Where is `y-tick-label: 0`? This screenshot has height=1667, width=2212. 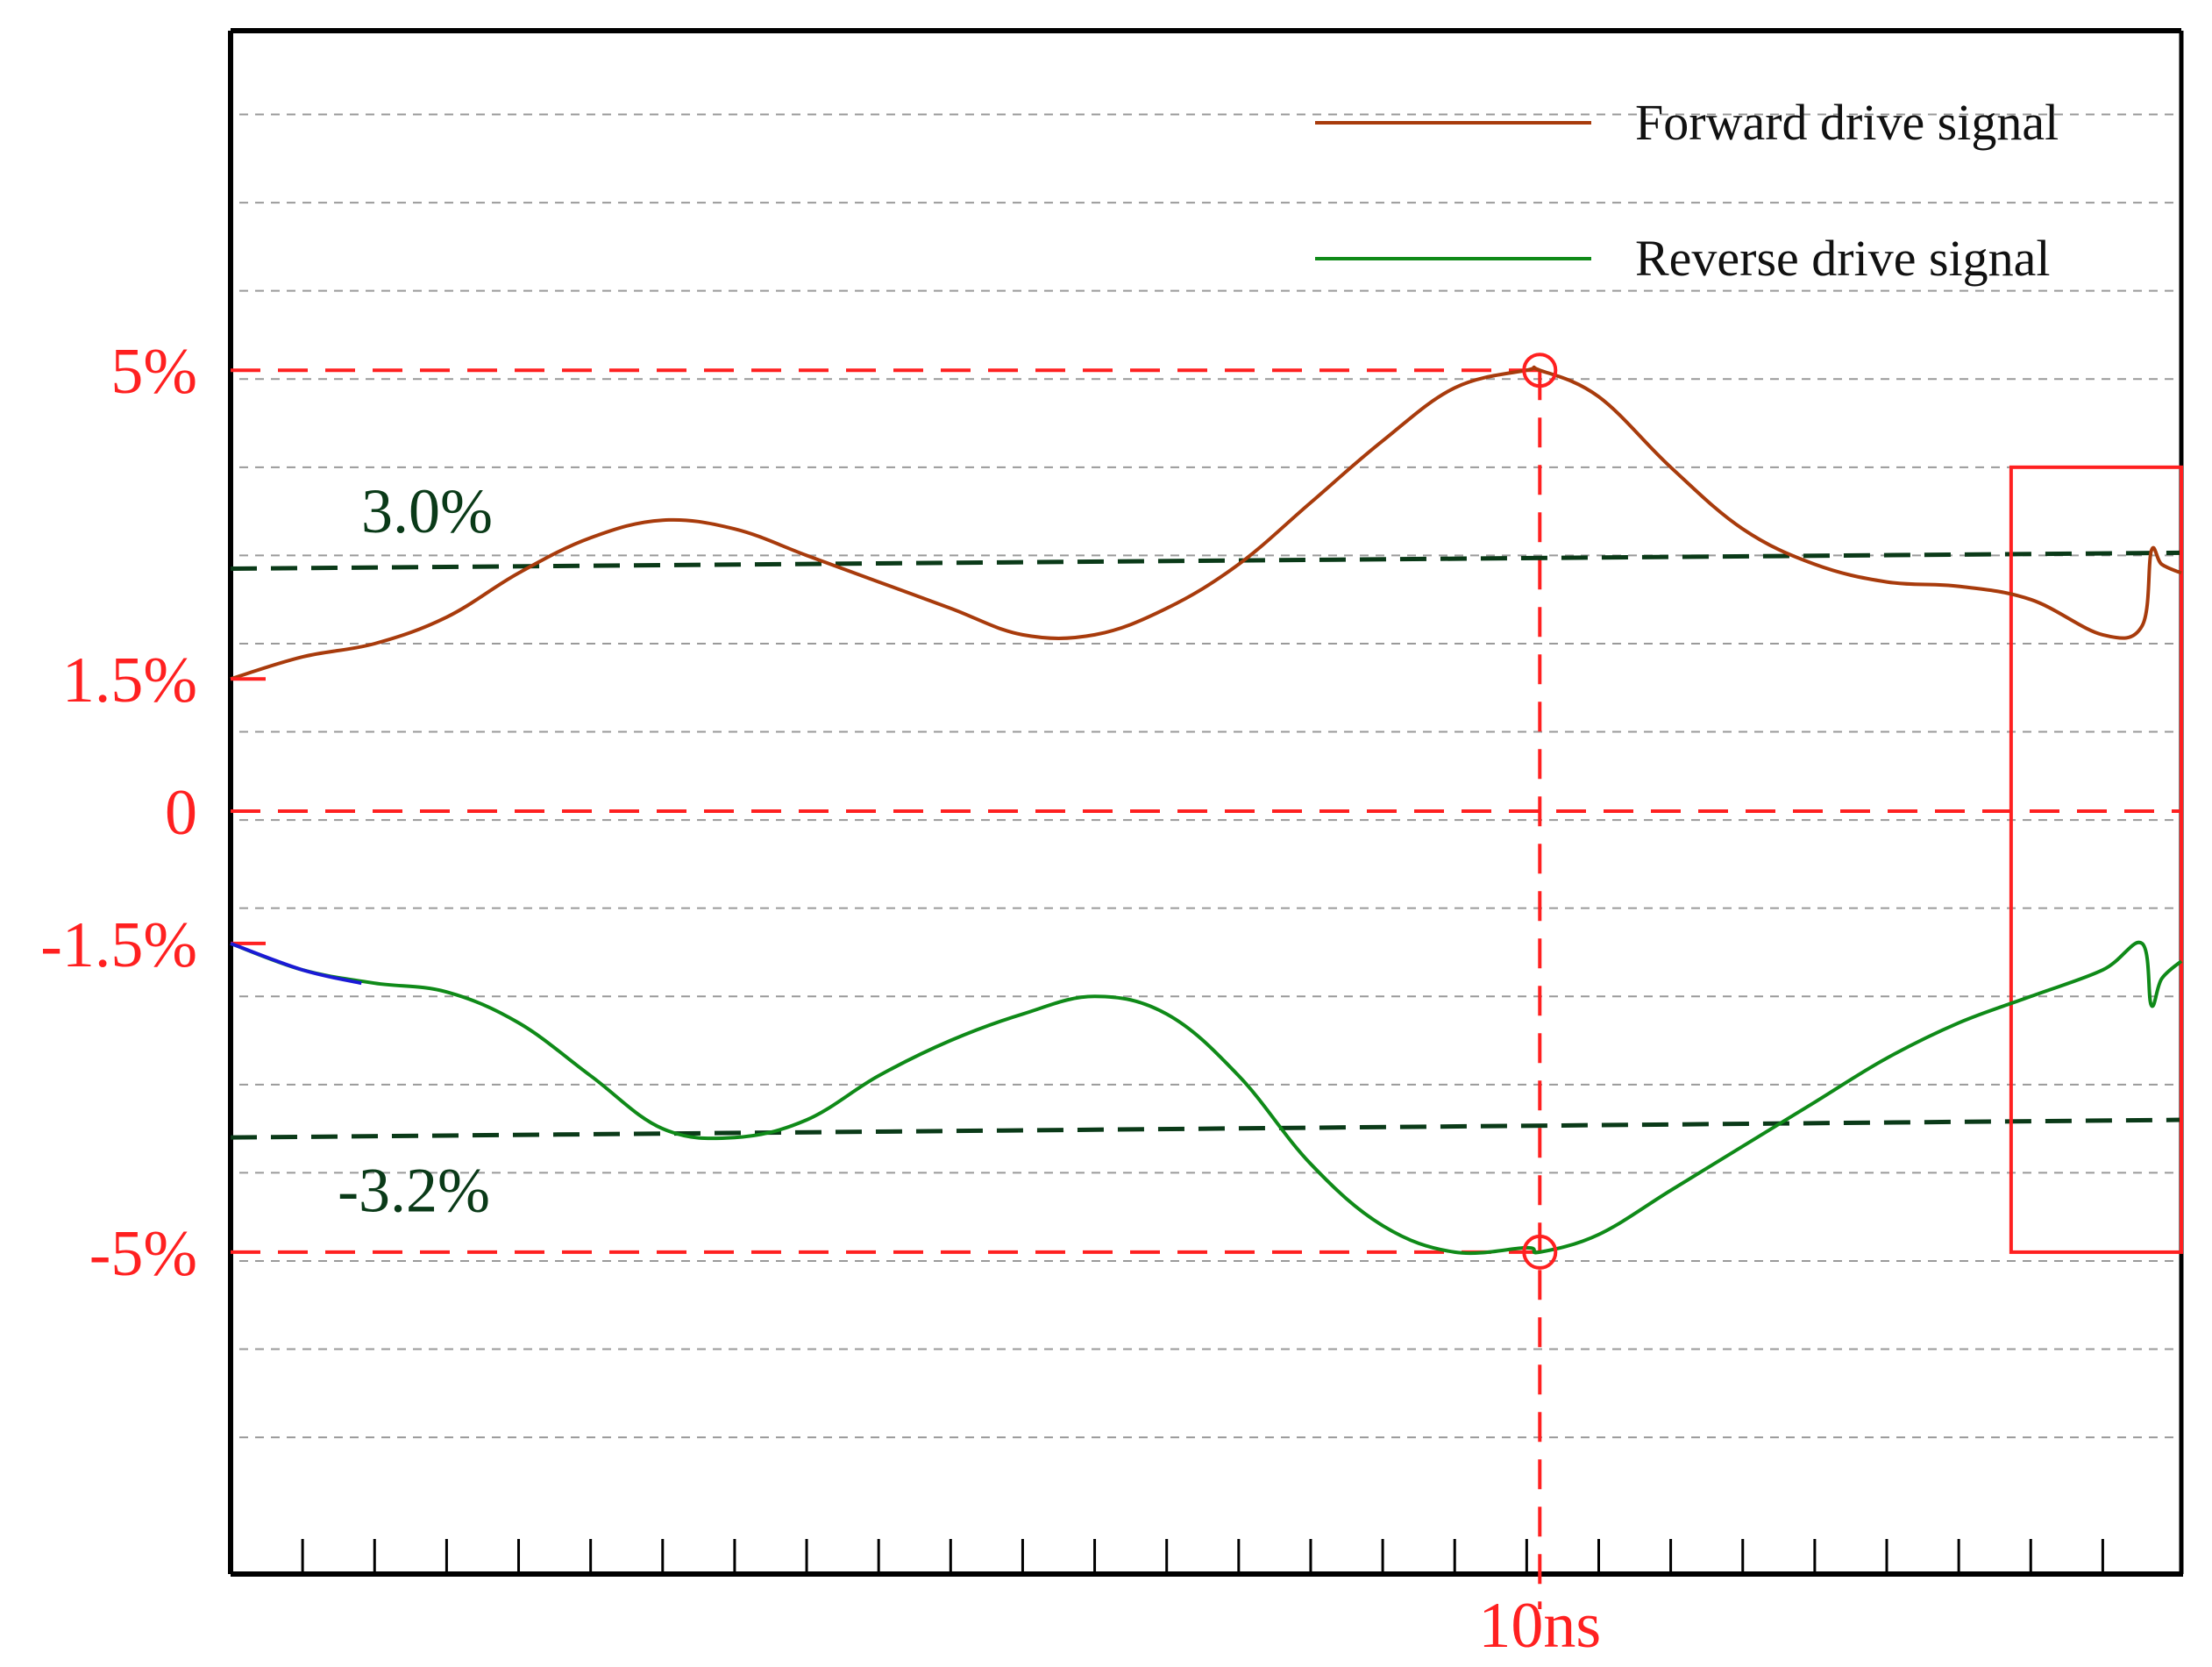 y-tick-label: 0 is located at coordinates (181, 813).